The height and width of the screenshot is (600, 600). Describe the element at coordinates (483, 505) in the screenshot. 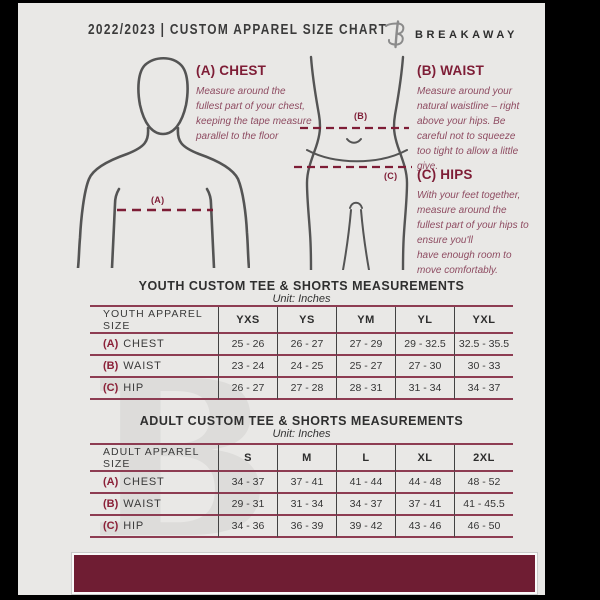

I see `adult-value: 41 - 45.5` at that location.